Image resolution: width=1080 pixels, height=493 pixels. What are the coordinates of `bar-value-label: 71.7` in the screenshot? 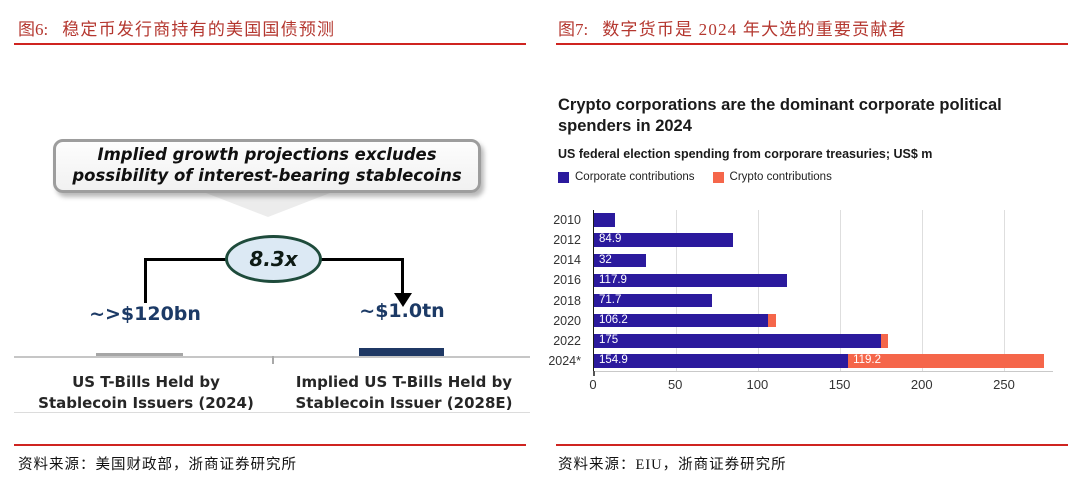 It's located at (610, 299).